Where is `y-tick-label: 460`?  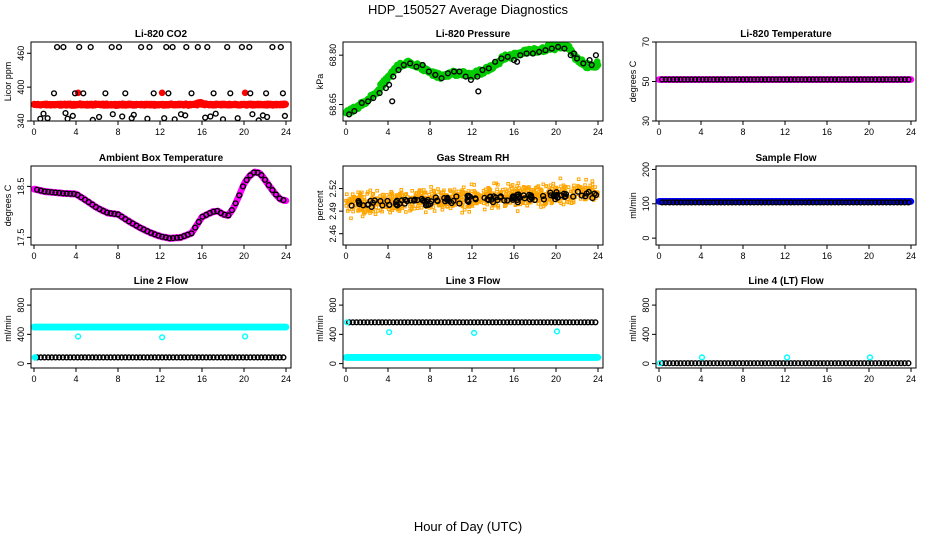
y-tick-label: 460 is located at coordinates (21, 53).